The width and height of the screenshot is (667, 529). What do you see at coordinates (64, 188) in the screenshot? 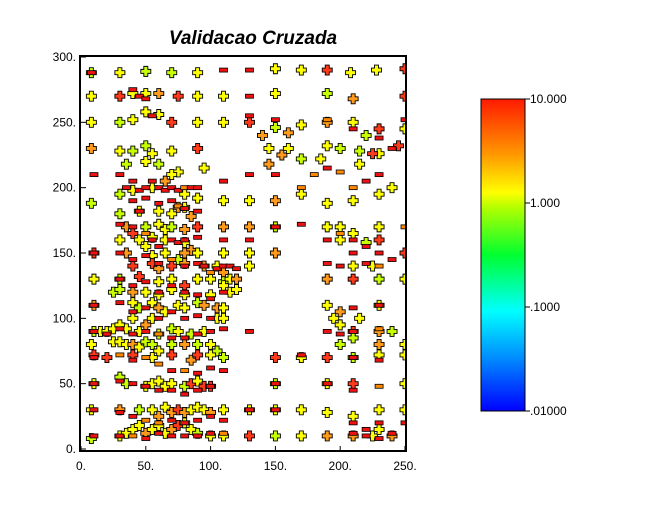
I see `y-tick-label: 200.` at bounding box center [64, 188].